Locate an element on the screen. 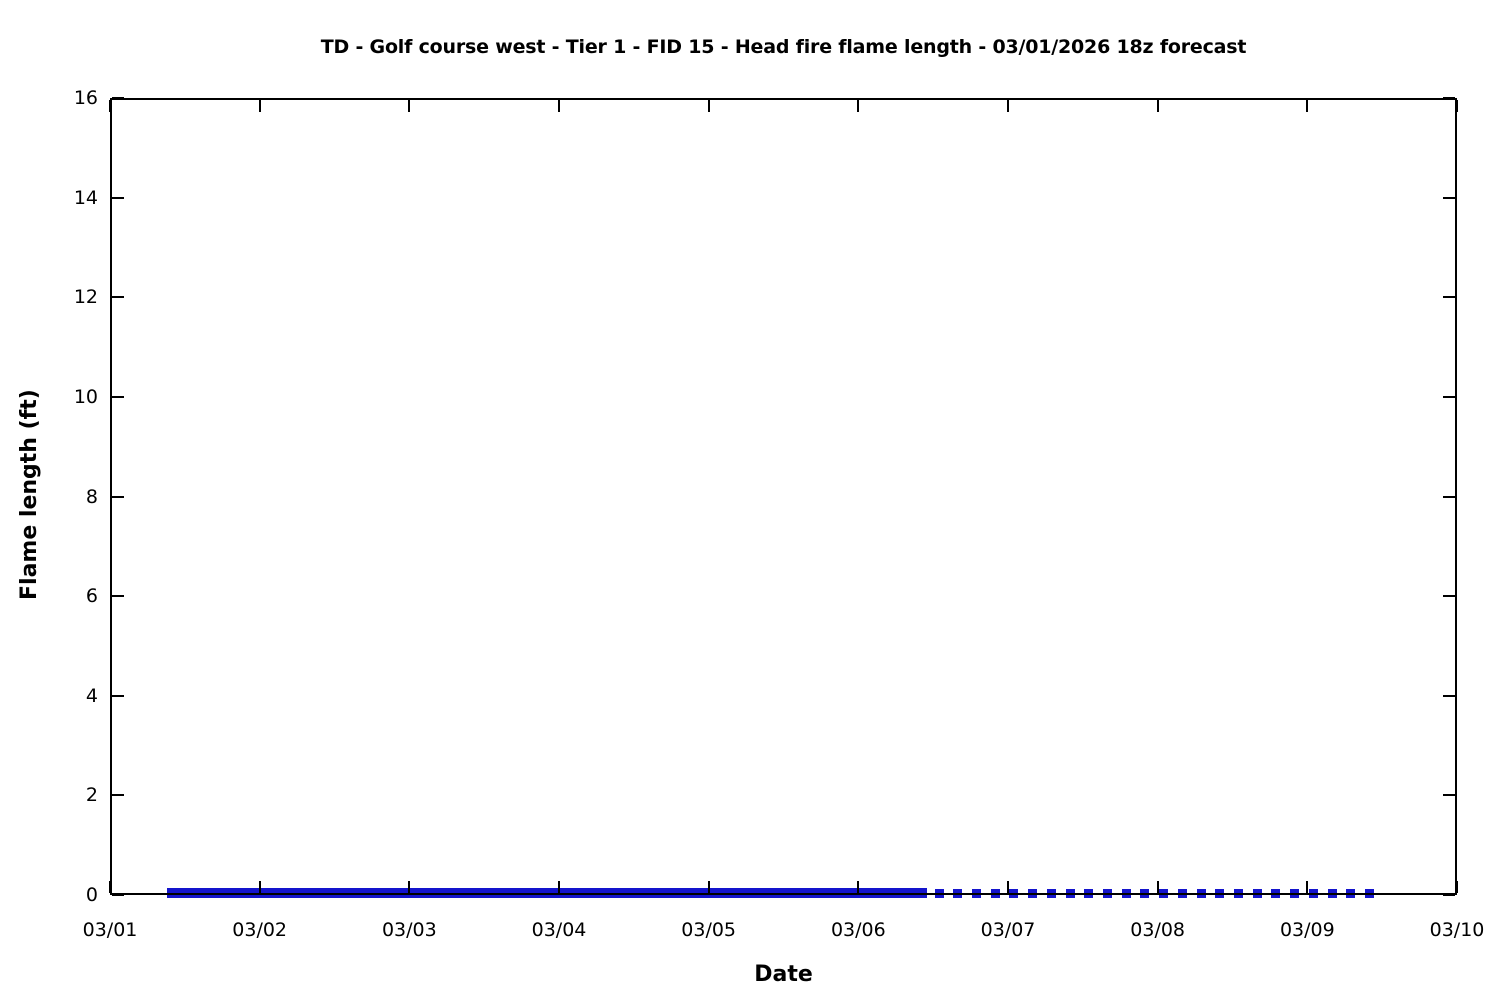 The height and width of the screenshot is (1000, 1500). y-tick-label: 14 is located at coordinates (85, 197).